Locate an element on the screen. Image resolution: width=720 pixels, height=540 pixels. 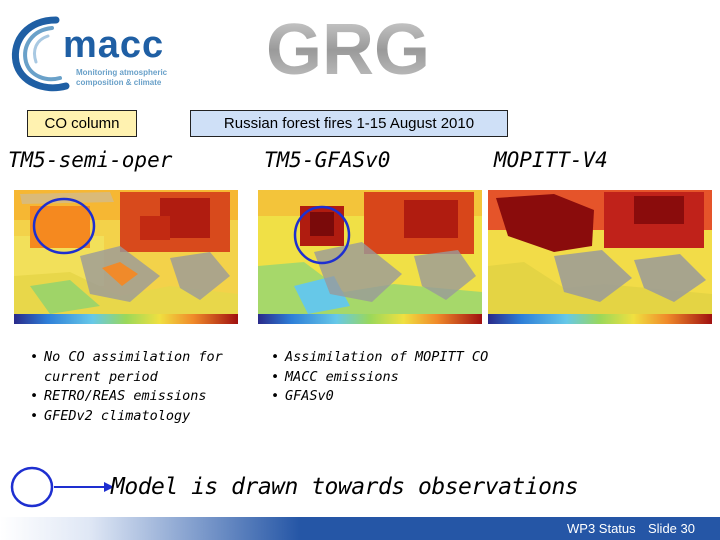
map-tm5-gfasv0 is located at coordinates (370, 256).